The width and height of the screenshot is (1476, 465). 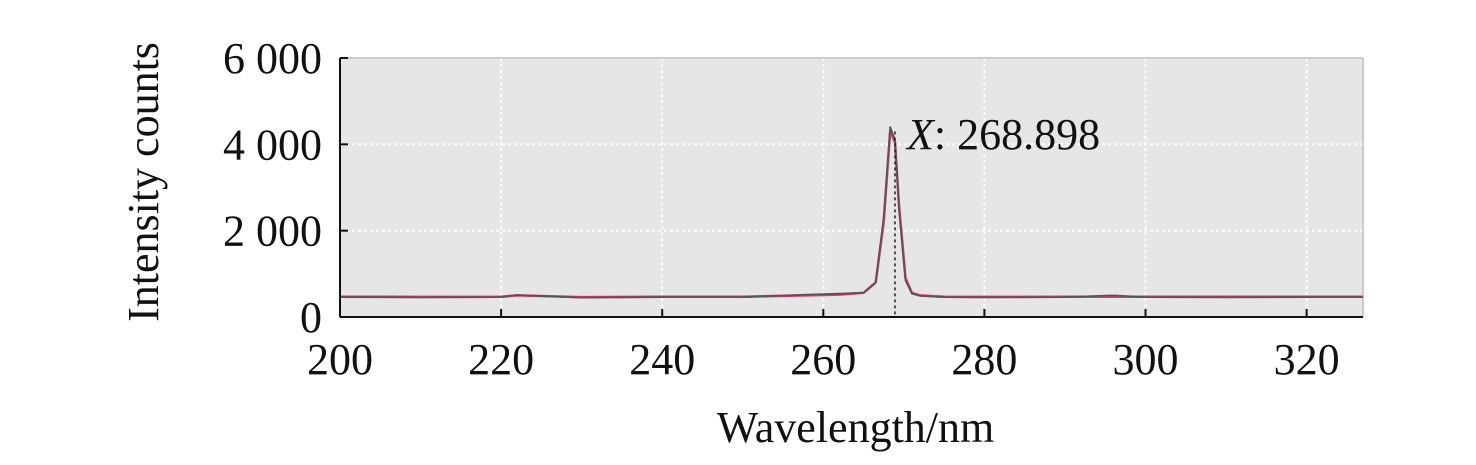 I want to click on y-axis-title: Intensity counts, so click(x=143, y=182).